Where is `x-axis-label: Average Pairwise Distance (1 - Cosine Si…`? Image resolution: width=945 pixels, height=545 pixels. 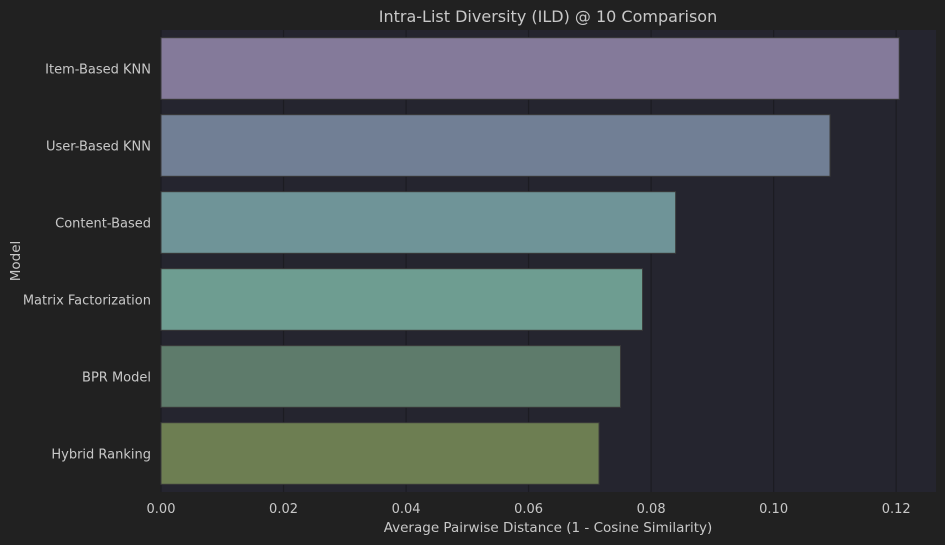 x-axis-label: Average Pairwise Distance (1 - Cosine Si… is located at coordinates (548, 528).